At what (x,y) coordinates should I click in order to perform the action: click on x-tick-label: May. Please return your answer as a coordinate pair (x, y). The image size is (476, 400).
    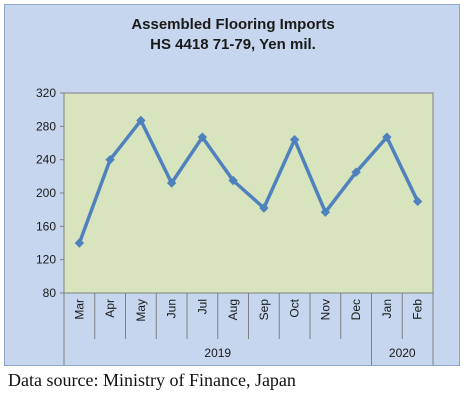
    Looking at the image, I should click on (141, 310).